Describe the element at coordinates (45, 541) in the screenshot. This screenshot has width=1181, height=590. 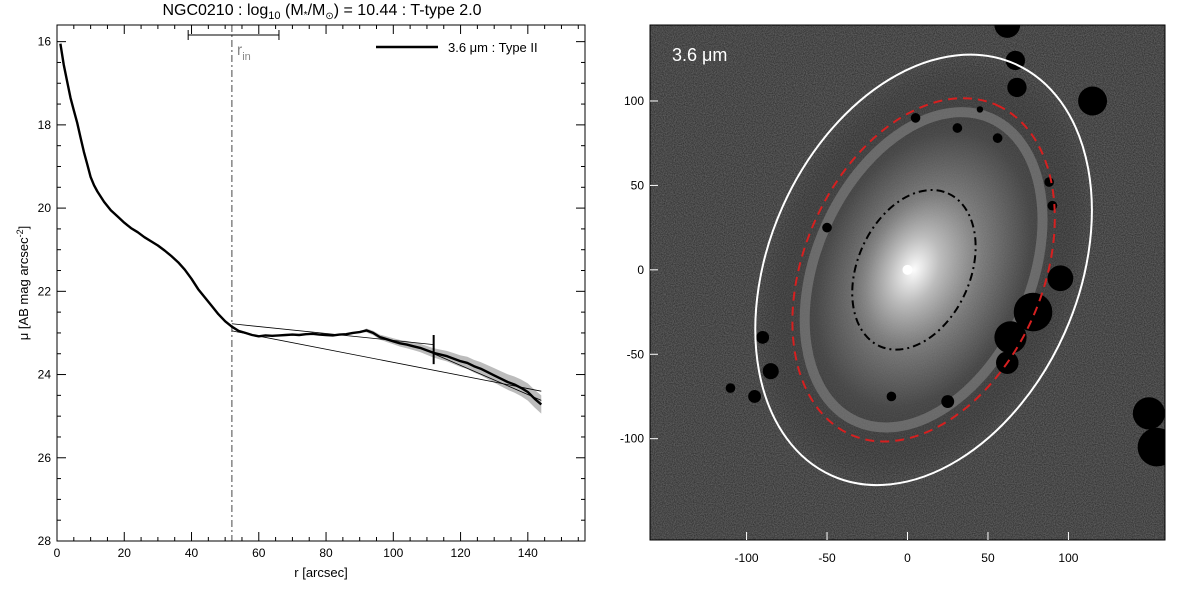
I see `y-tick-label: 28` at that location.